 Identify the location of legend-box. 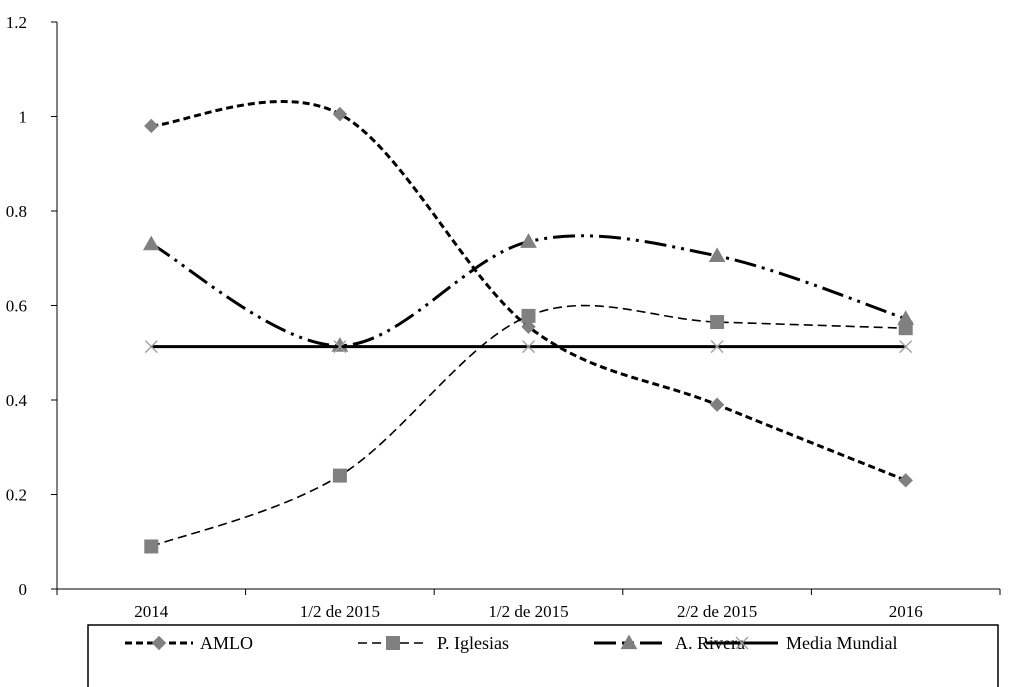
(543, 655).